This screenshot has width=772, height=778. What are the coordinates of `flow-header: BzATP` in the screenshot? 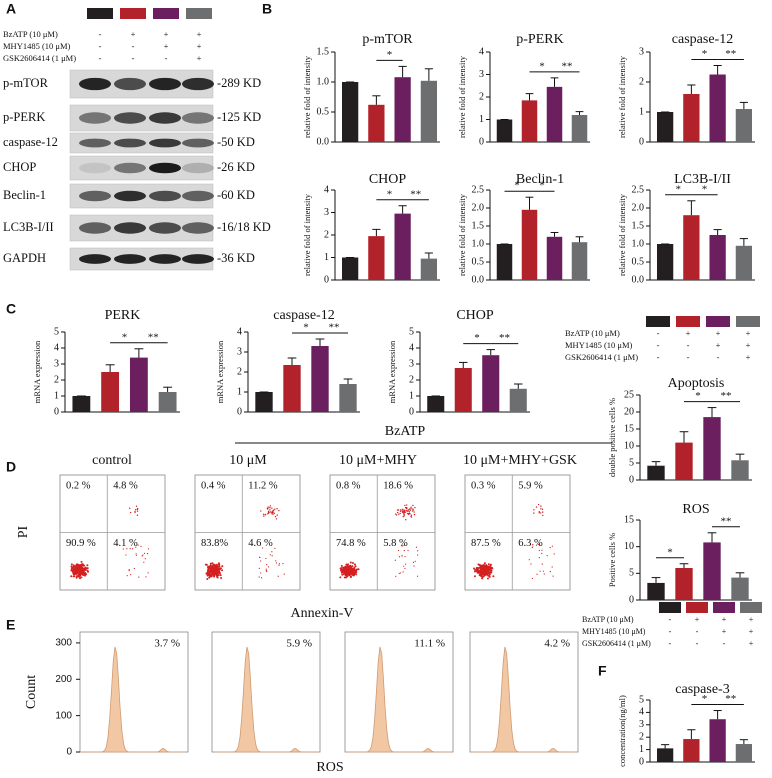 It's located at (405, 431).